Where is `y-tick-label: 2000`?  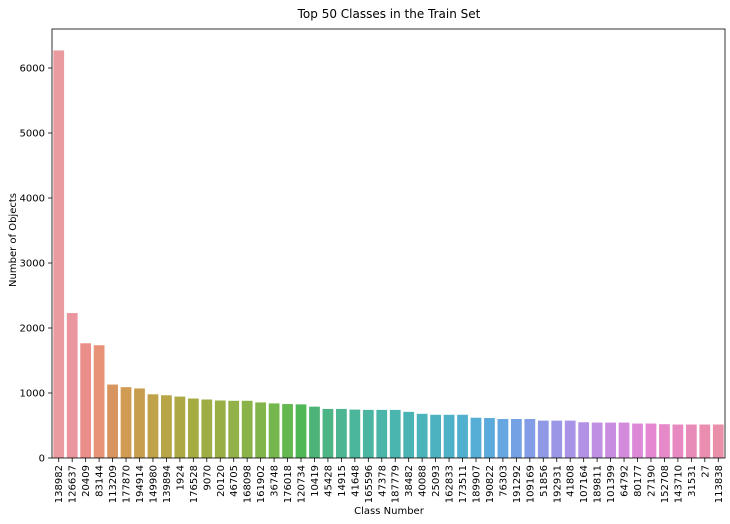
y-tick-label: 2000 is located at coordinates (32, 329).